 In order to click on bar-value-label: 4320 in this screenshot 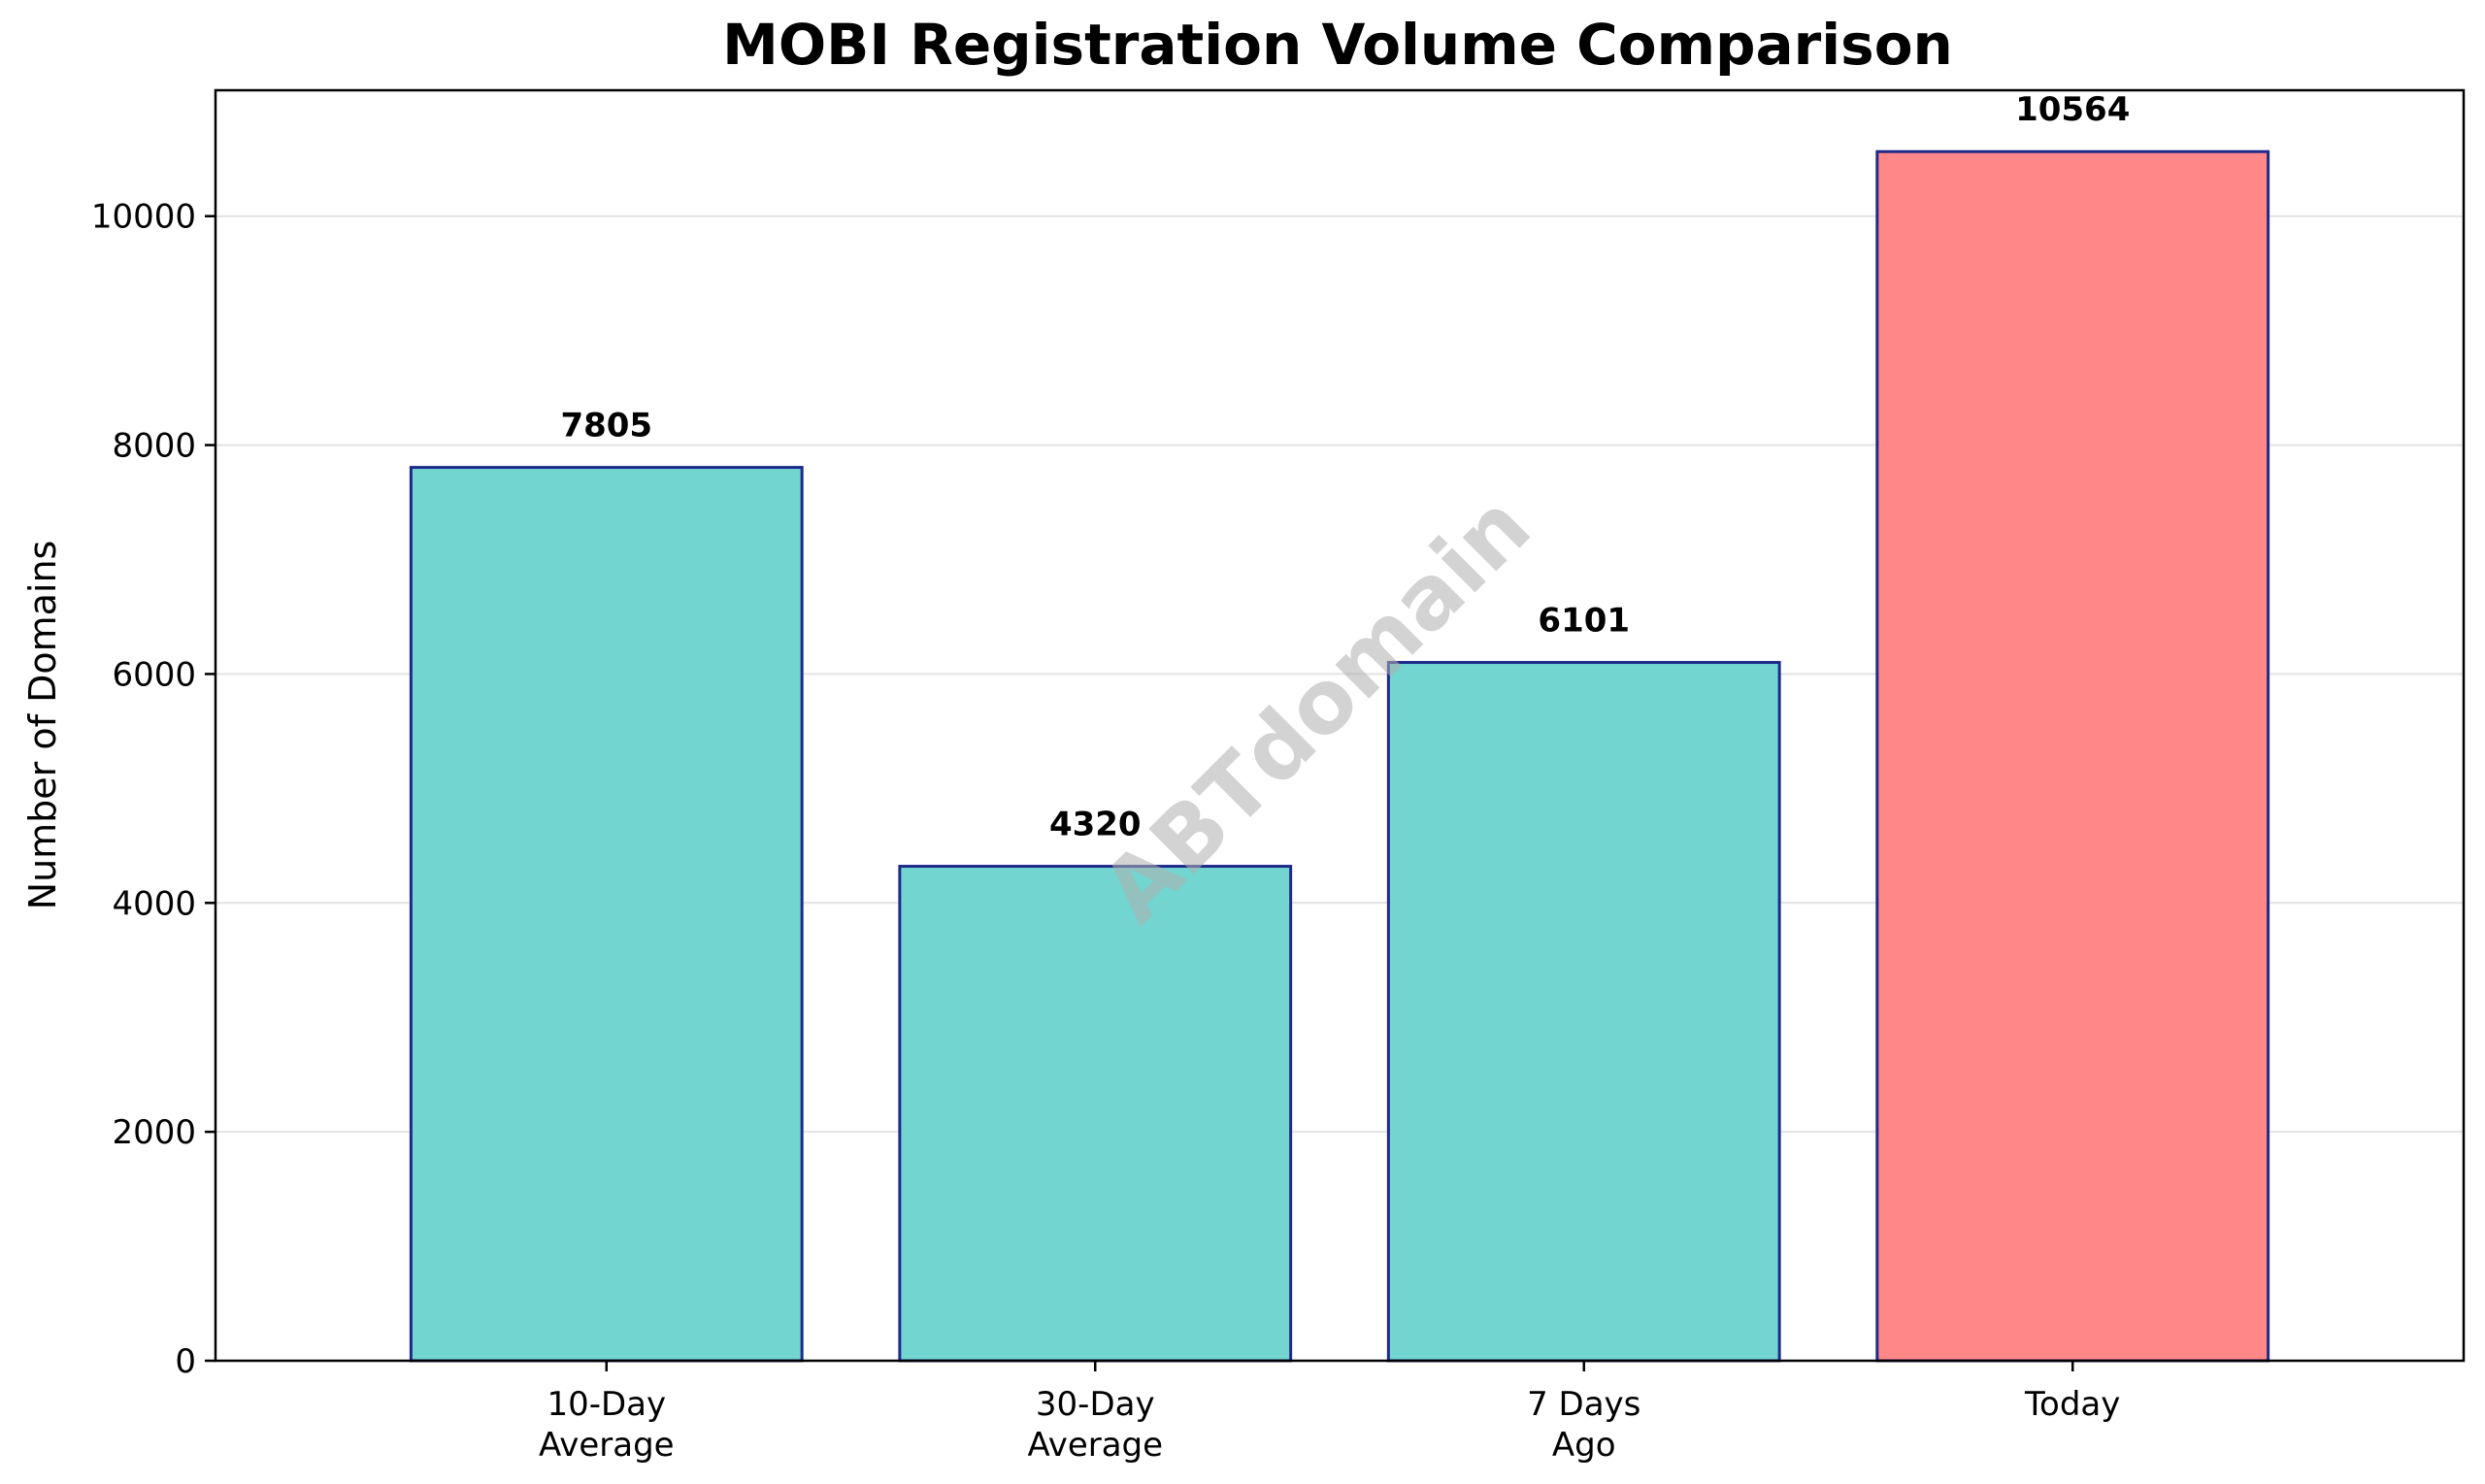, I will do `click(1096, 825)`.